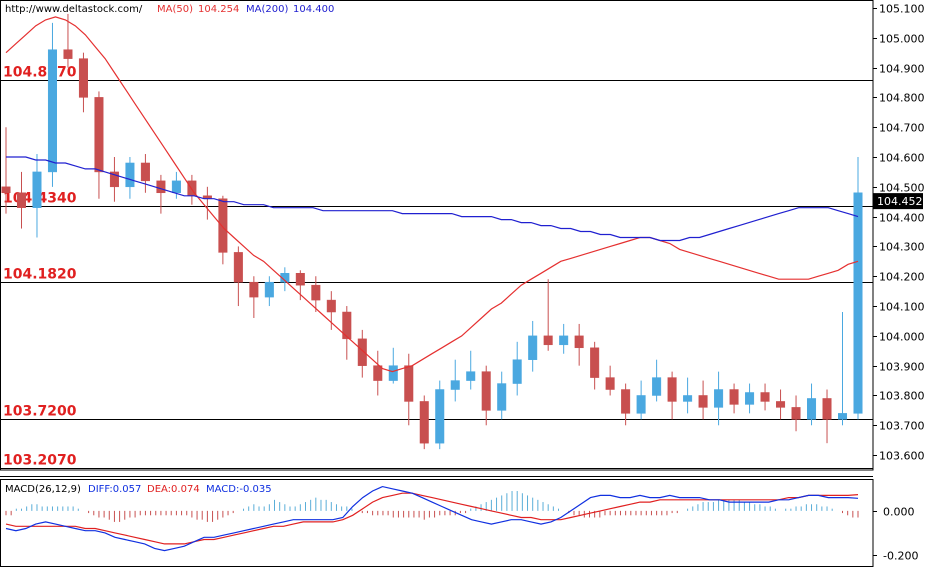  I want to click on y-tick-label: 104.800, so click(902, 98).